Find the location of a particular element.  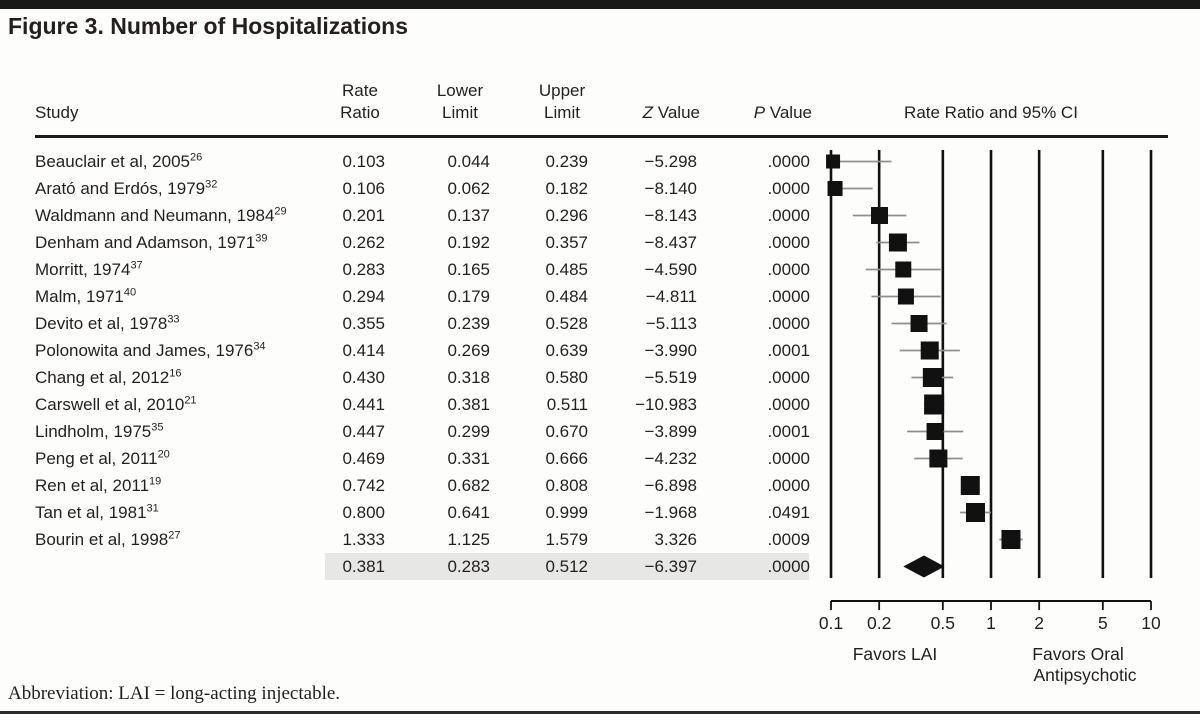

study-name is located at coordinates (170, 566).